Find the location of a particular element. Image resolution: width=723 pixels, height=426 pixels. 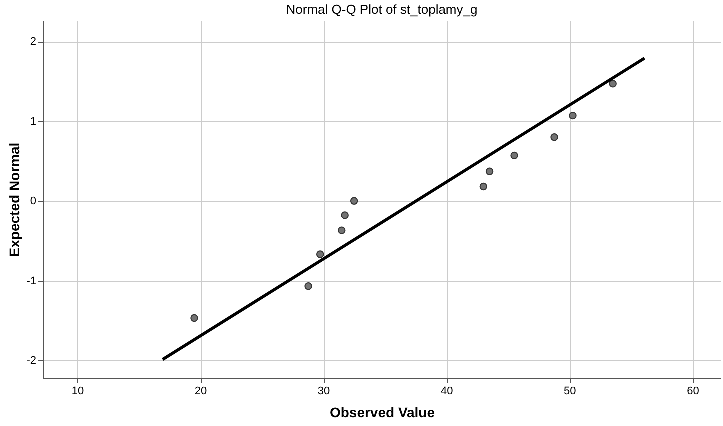

x-axis-title: Observed Value is located at coordinates (383, 412).